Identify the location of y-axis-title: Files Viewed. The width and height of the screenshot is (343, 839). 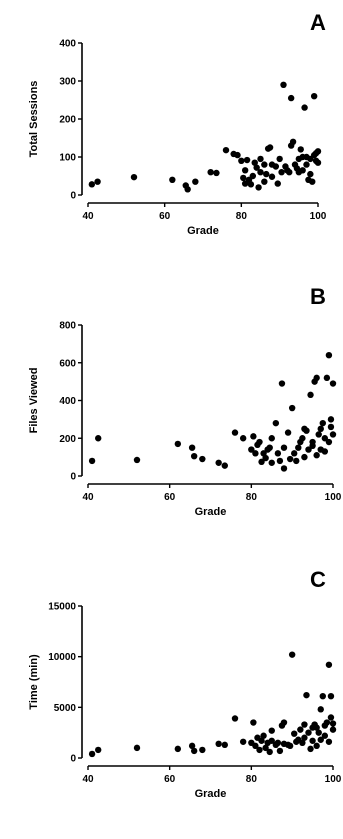
(34, 401).